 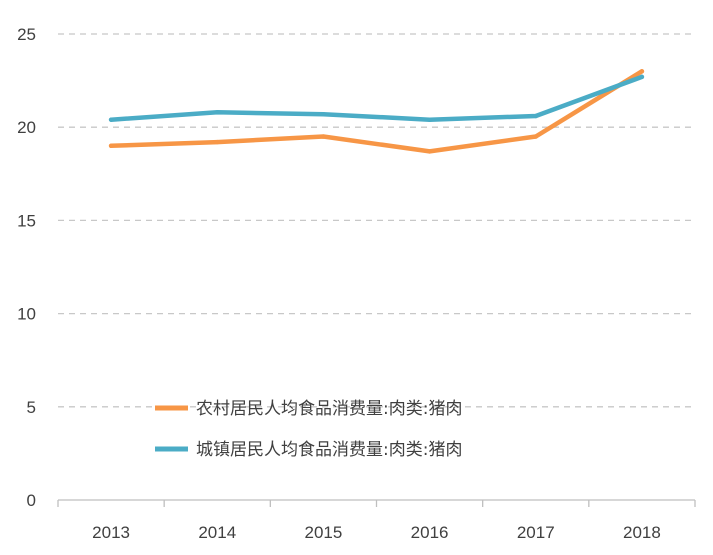 I want to click on x-tick-label: 2017, so click(x=536, y=532).